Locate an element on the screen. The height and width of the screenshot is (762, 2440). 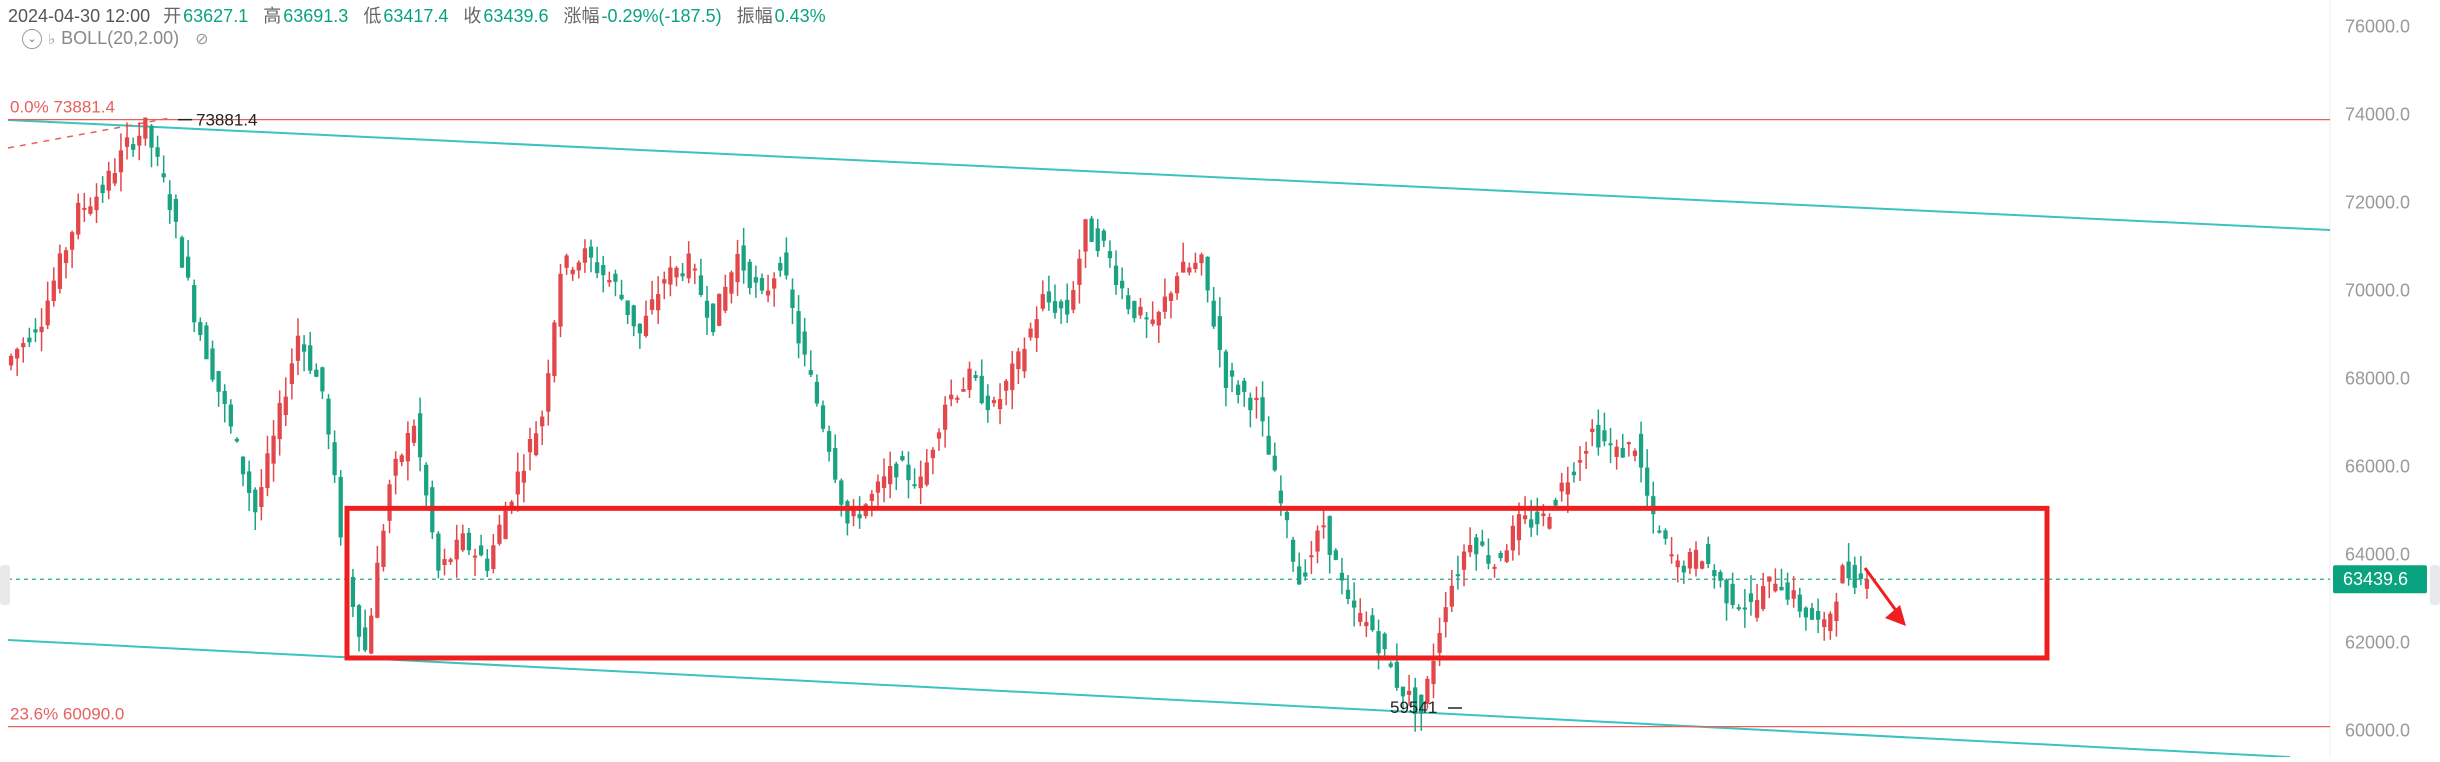
bell-icon: ♭ is located at coordinates (52, 39).